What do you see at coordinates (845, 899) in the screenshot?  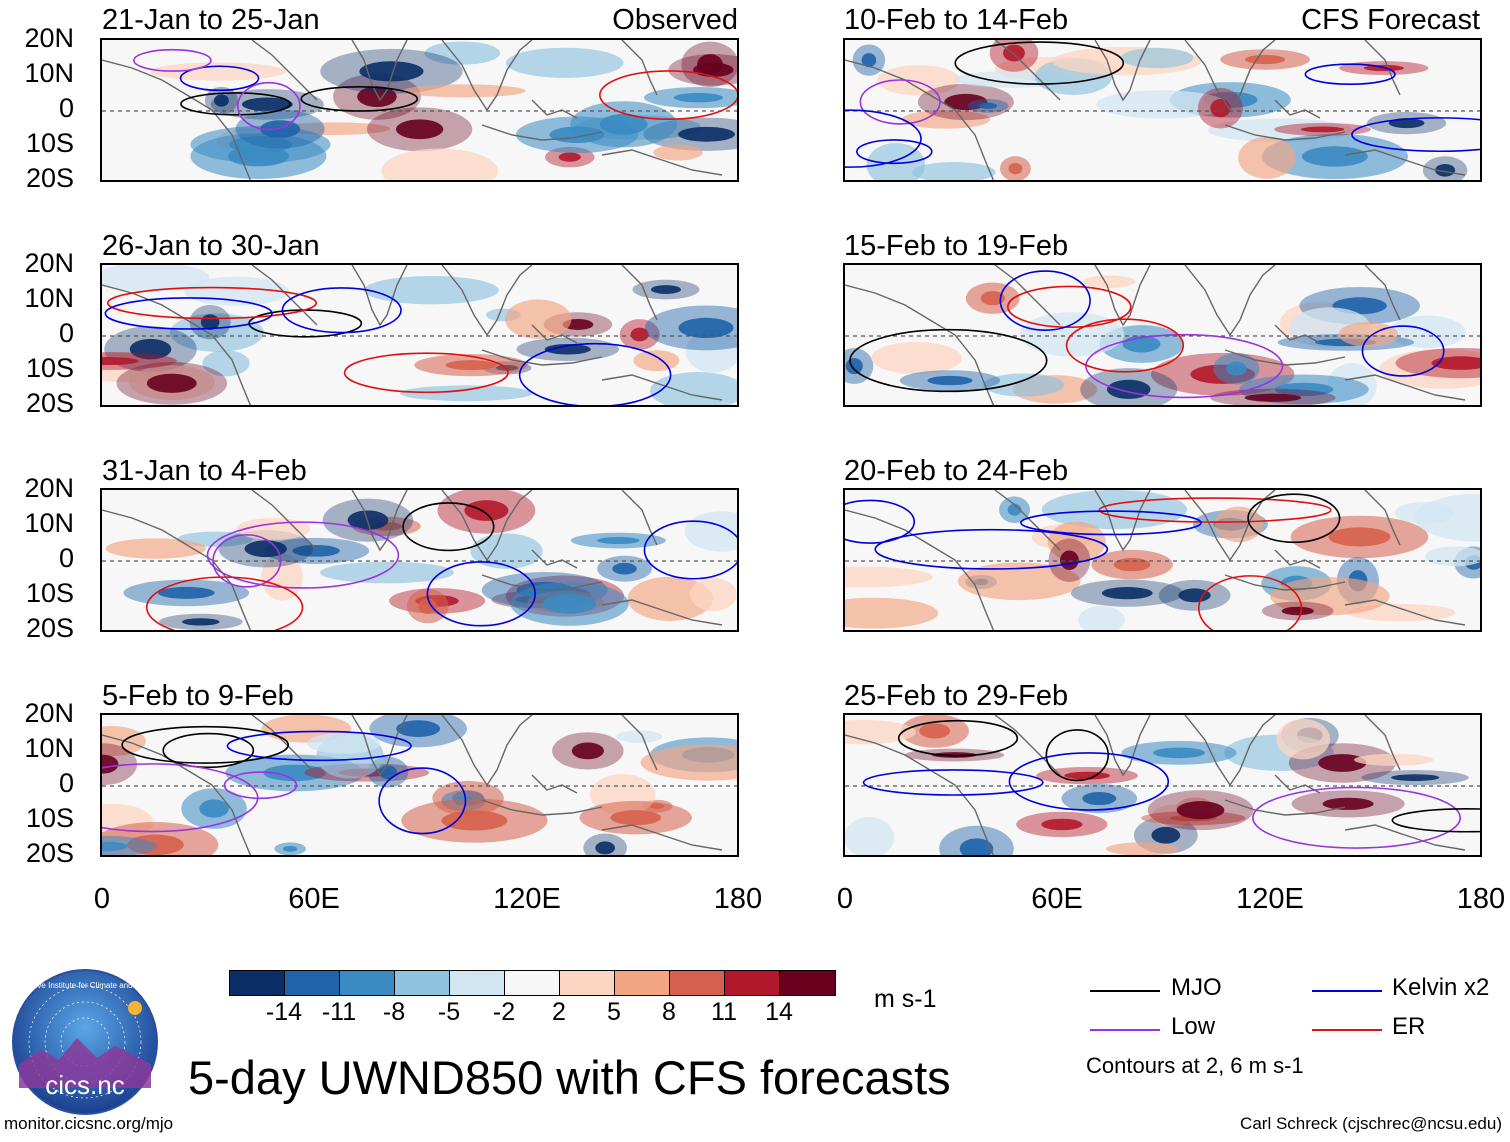 I see `lon-label-right-0: 0` at bounding box center [845, 899].